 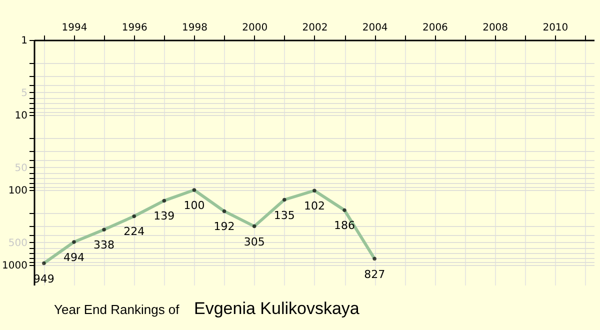 I want to click on data-label: 100, so click(x=194, y=205).